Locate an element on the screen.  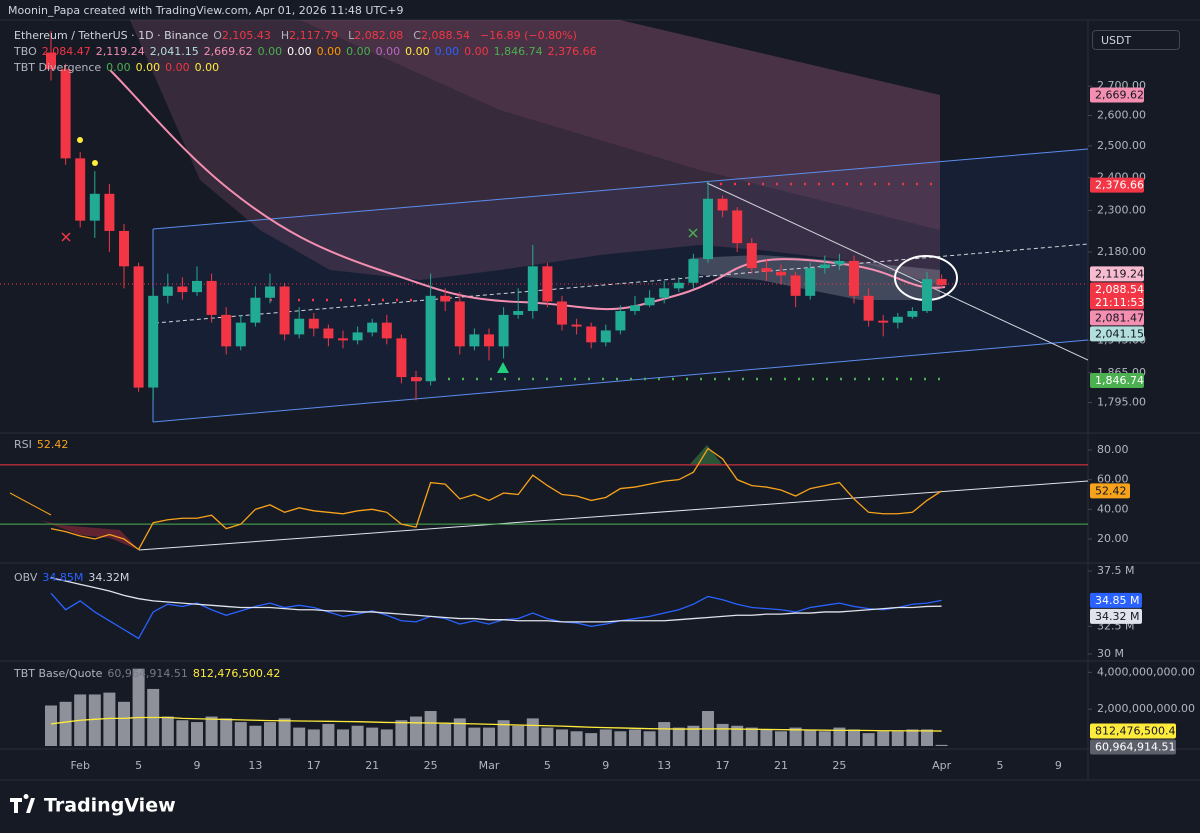
signal-x is located at coordinates (693, 233).